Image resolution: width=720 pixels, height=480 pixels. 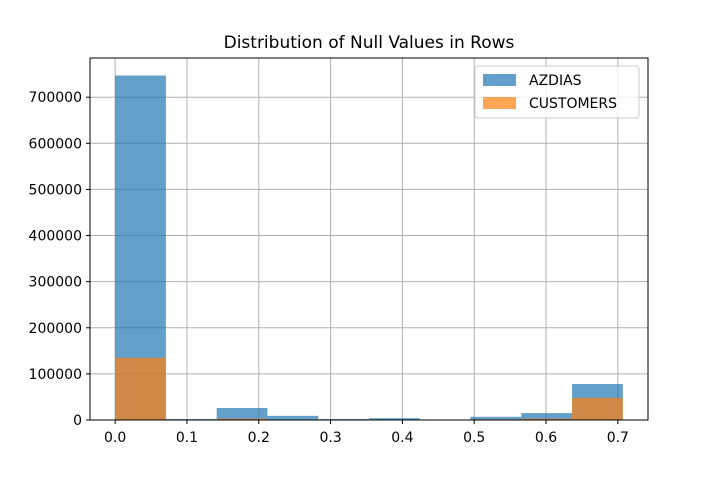 What do you see at coordinates (546, 438) in the screenshot?
I see `x-tick-label: 0.6` at bounding box center [546, 438].